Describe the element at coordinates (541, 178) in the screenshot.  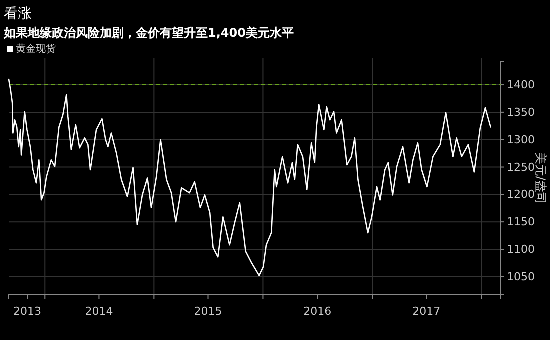
I see `y-axis-title: 美元/盎司` at that location.